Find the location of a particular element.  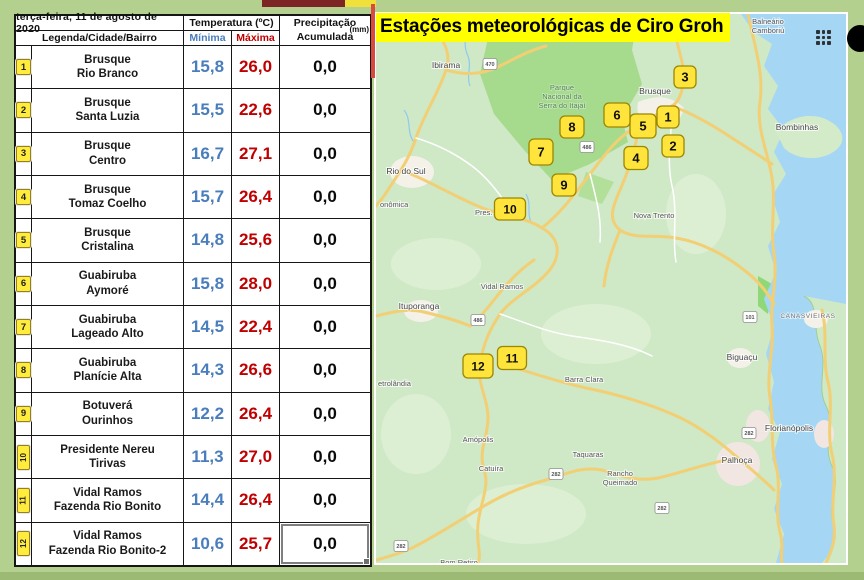

apps-grid-icon is located at coordinates (823, 37).